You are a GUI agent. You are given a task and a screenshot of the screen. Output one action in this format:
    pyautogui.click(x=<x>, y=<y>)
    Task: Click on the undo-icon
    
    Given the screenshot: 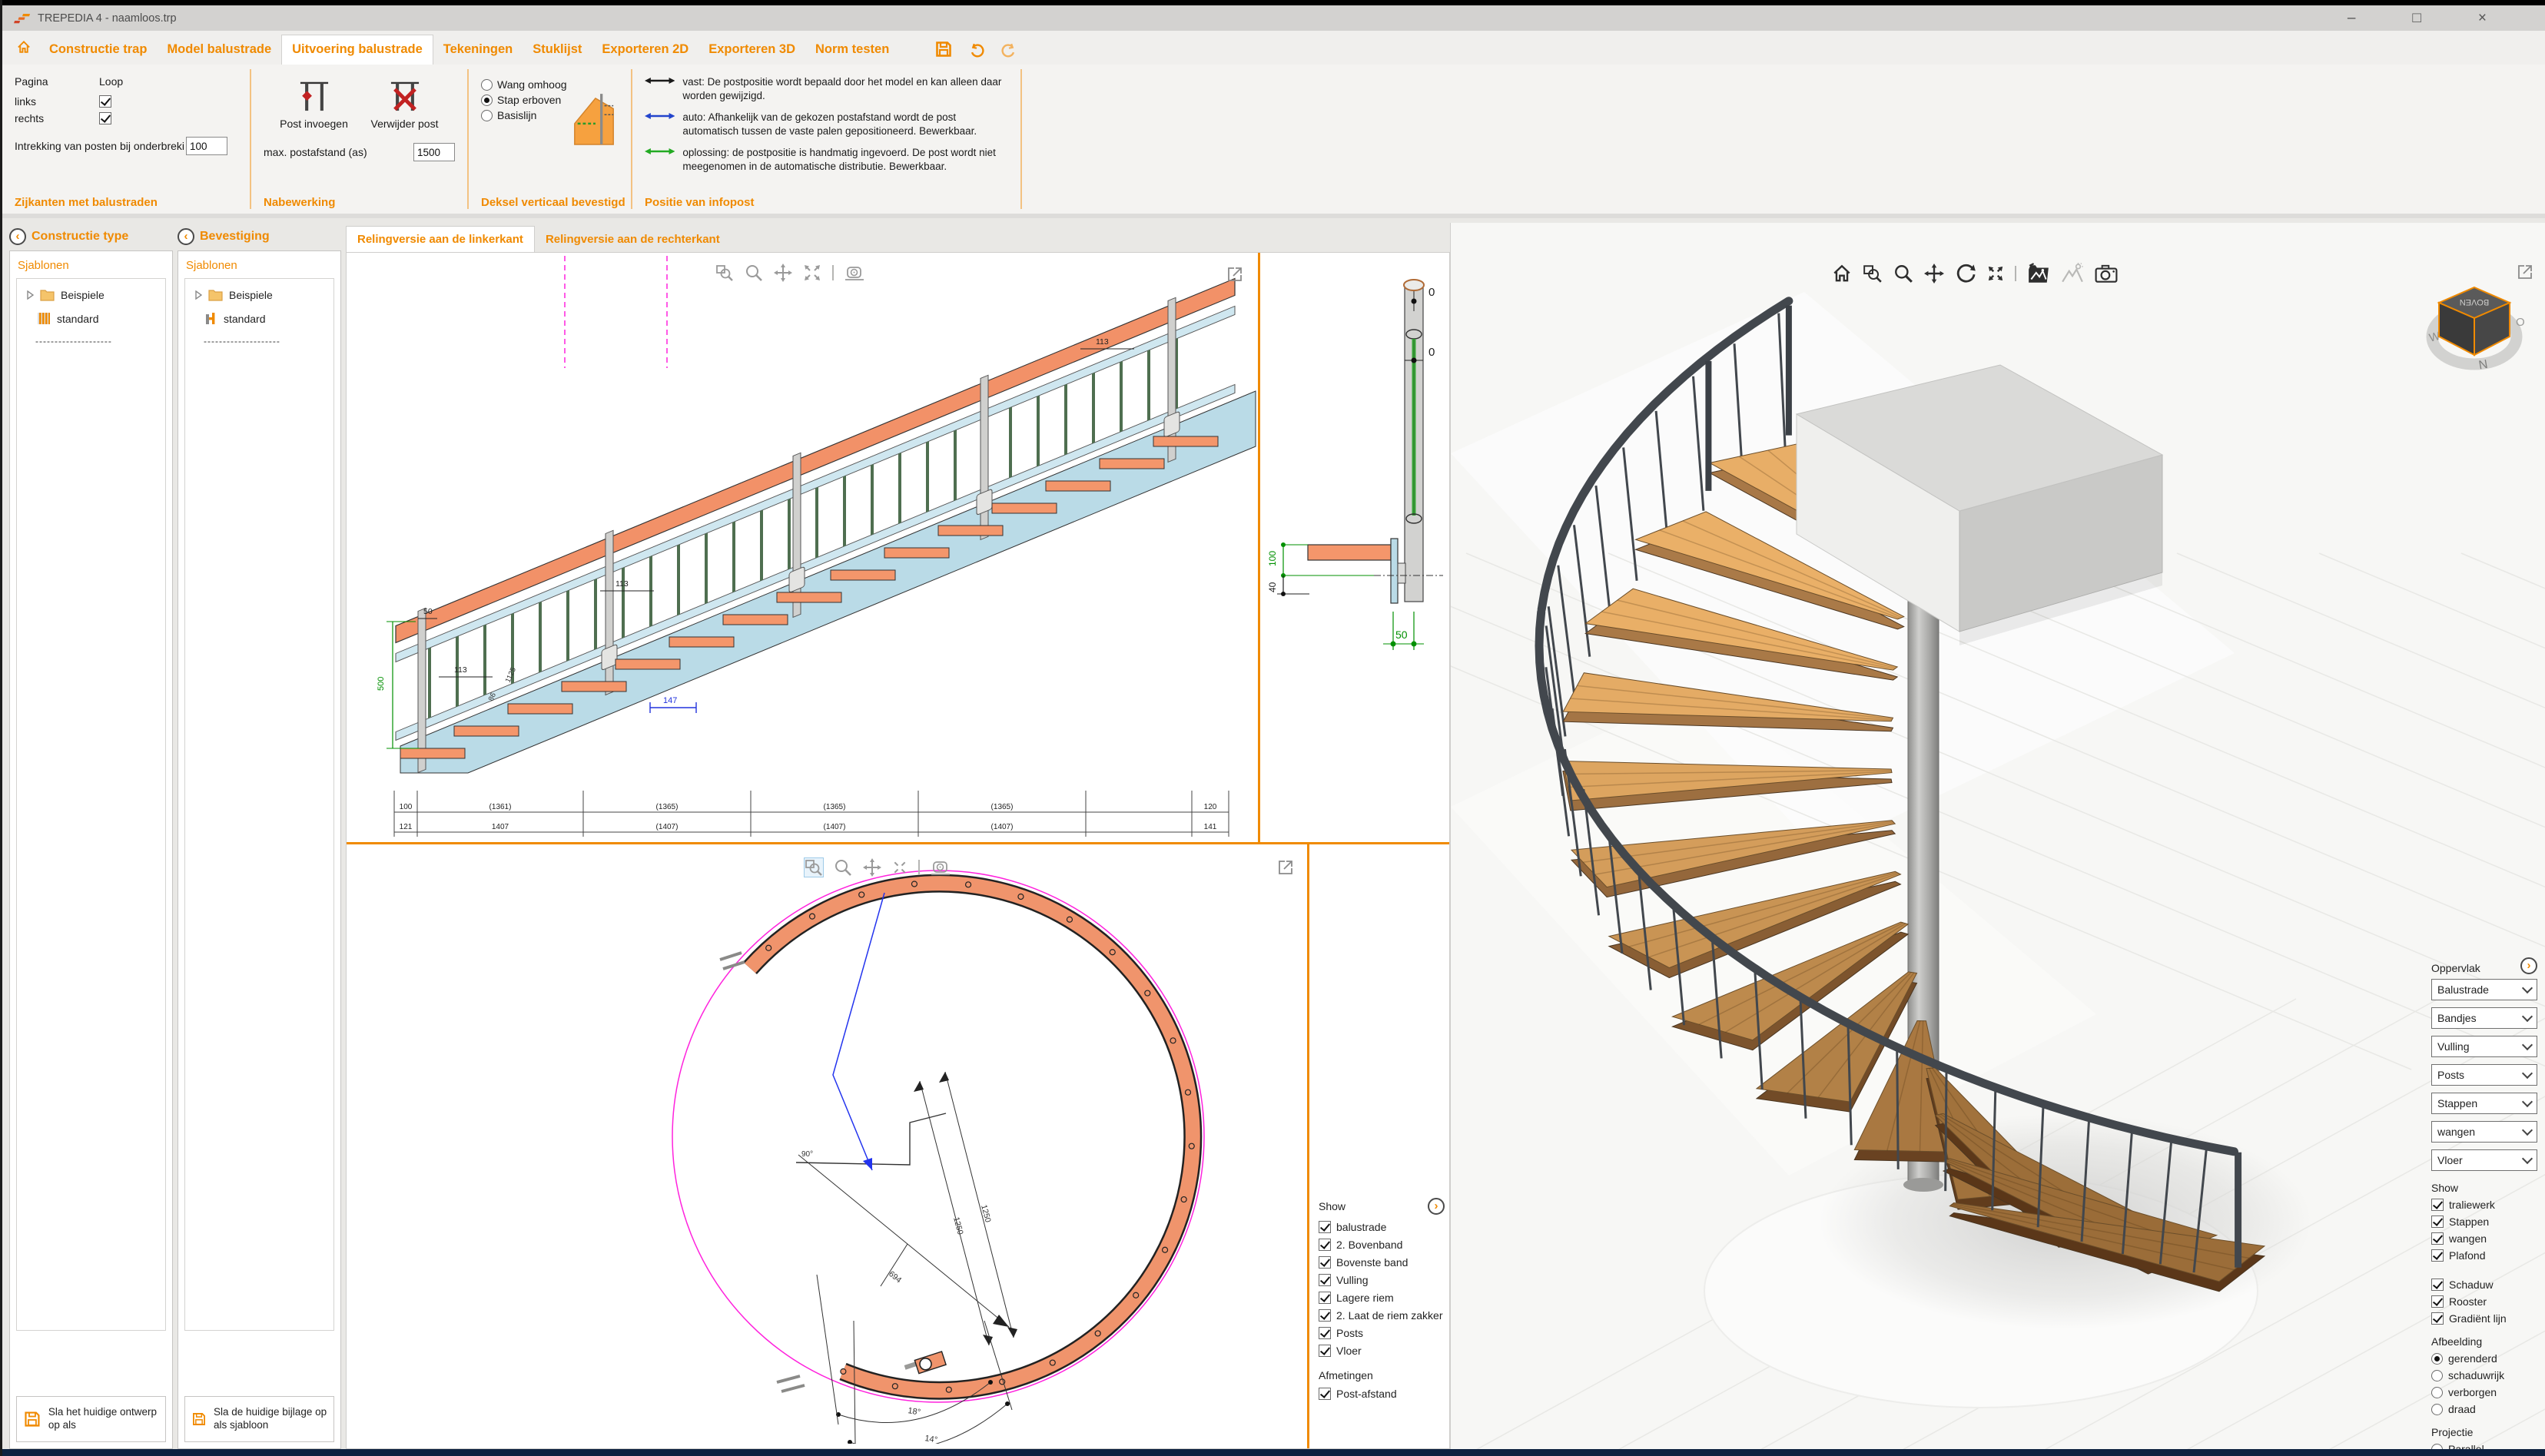 What is the action you would take?
    pyautogui.click(x=976, y=49)
    